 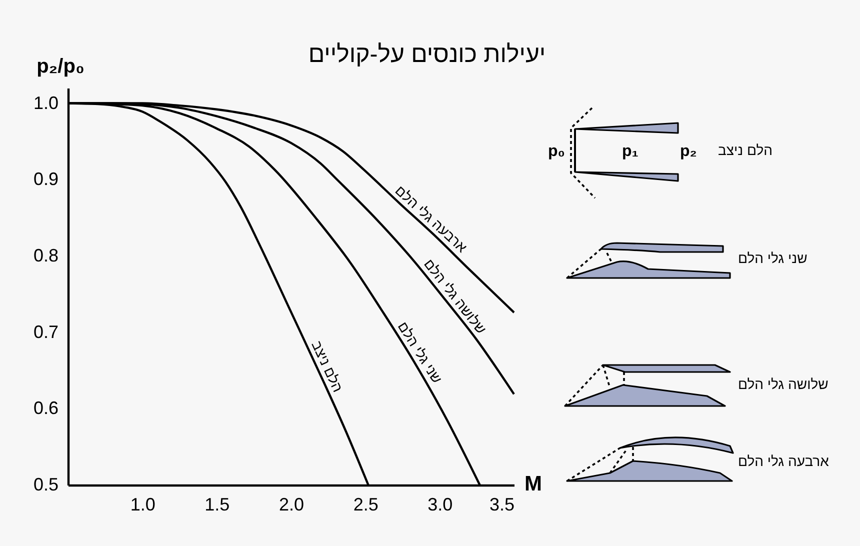 What do you see at coordinates (45, 179) in the screenshot?
I see `y-tick-label: 0.9` at bounding box center [45, 179].